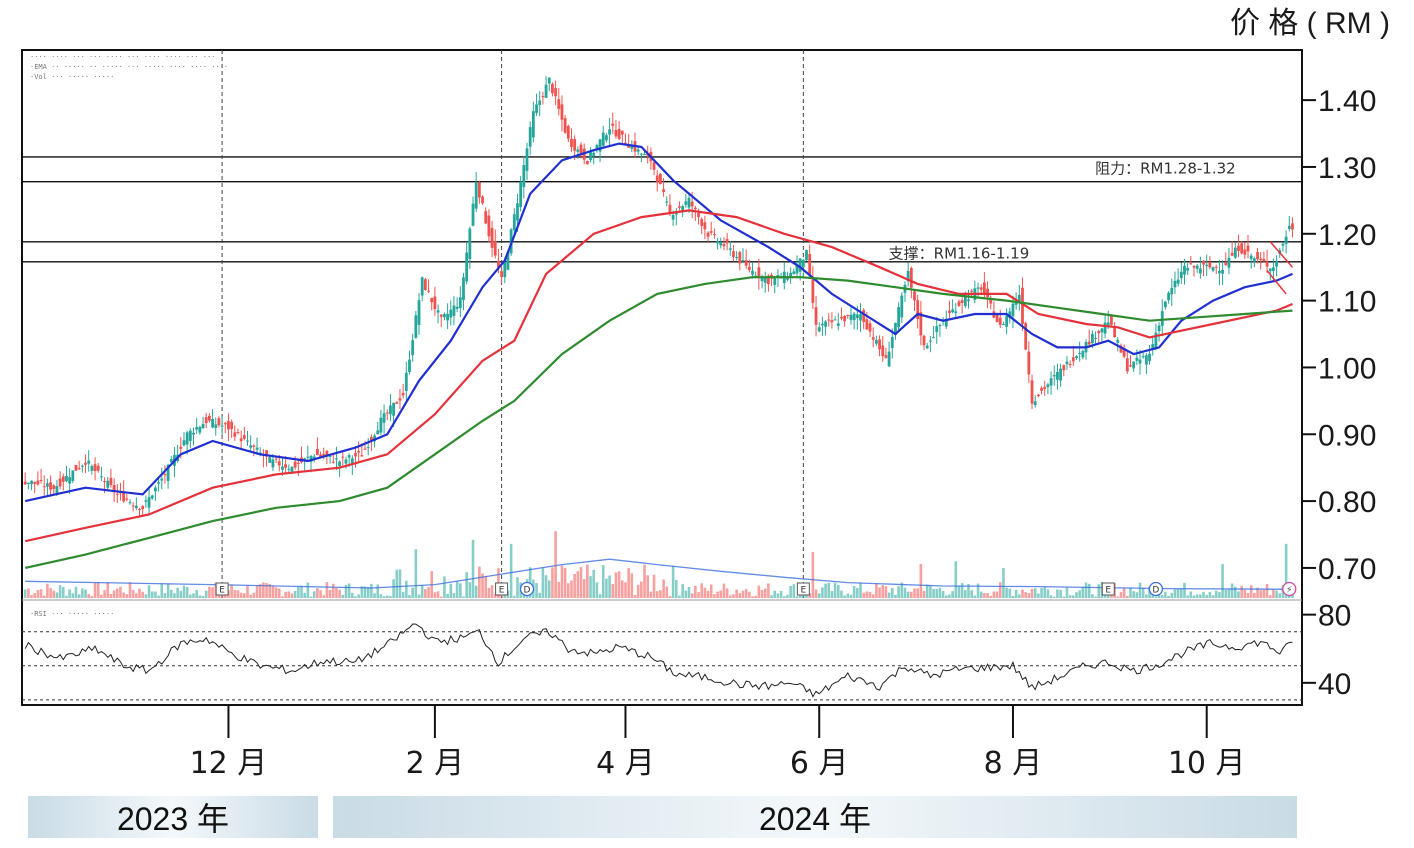  I want to click on year-bar-2023: 2023 年, so click(173, 817).